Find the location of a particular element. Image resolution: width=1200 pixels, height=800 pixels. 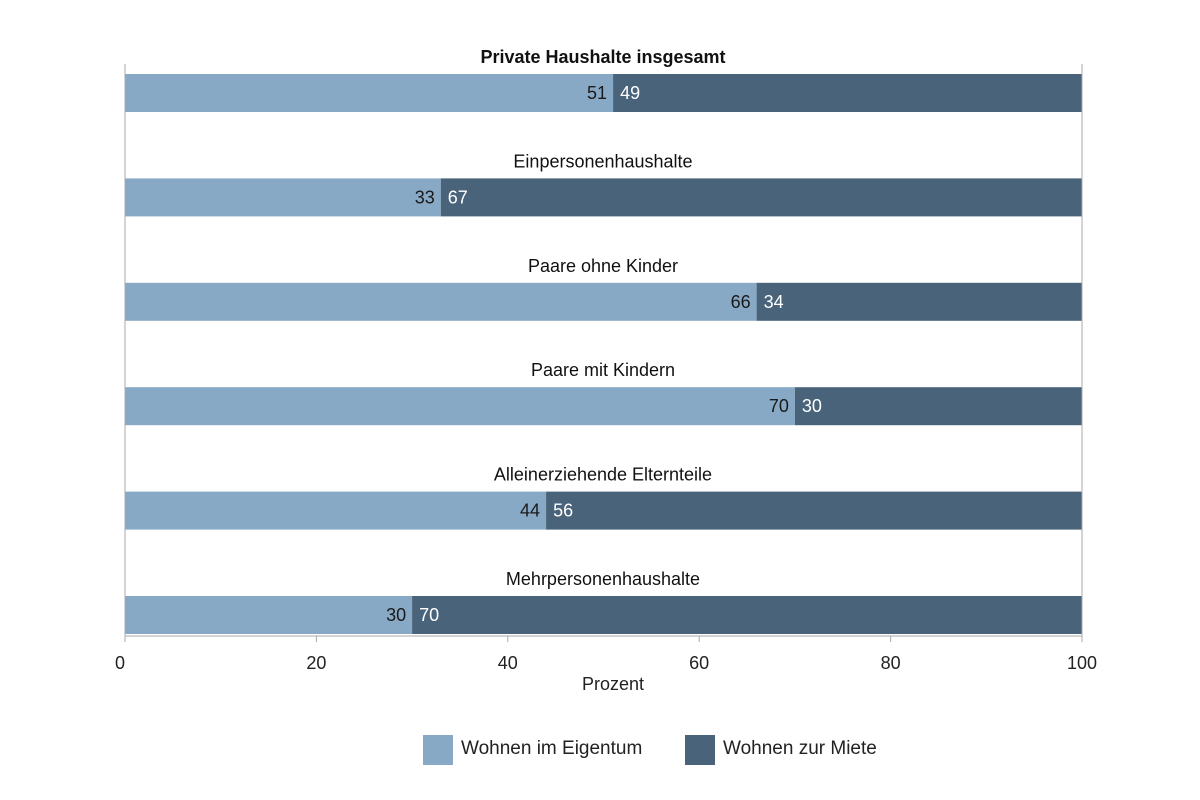

category-label: Private Haushalte insgesamt is located at coordinates (602, 57).